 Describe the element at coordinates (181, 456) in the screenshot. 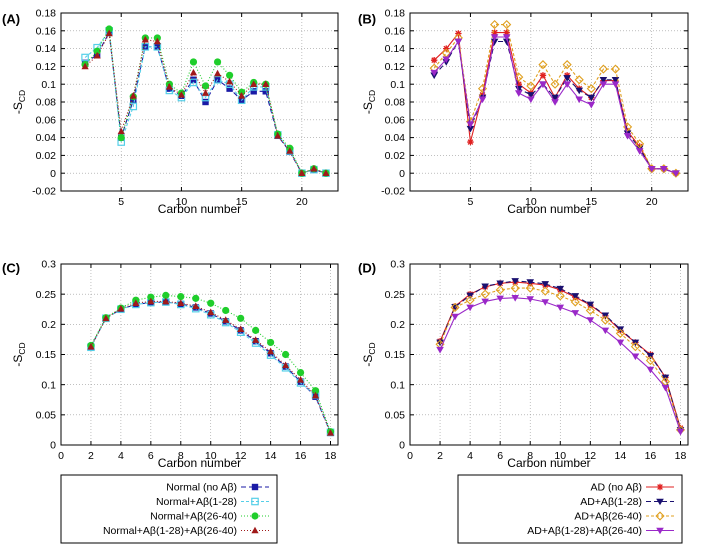

I see `x-tick-label: 8` at that location.